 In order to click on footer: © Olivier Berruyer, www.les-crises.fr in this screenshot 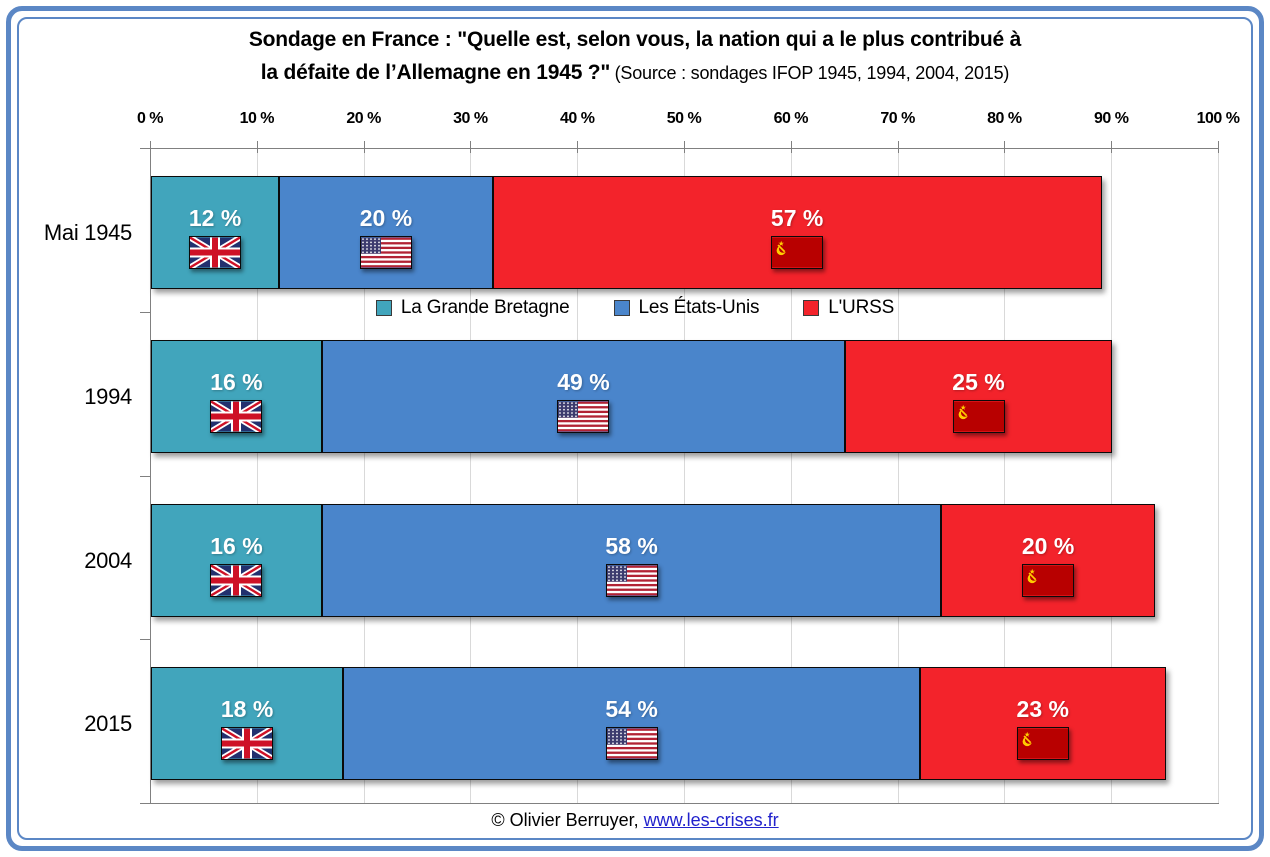, I will do `click(635, 820)`.